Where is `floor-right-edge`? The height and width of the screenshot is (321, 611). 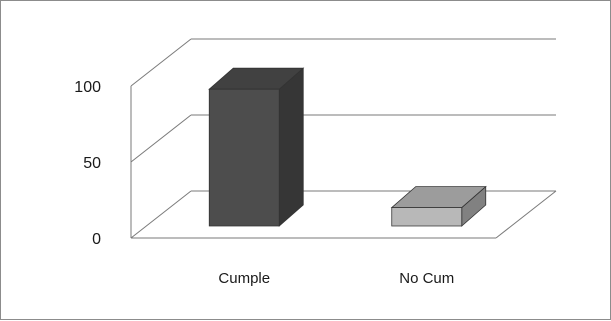 floor-right-edge is located at coordinates (526, 214).